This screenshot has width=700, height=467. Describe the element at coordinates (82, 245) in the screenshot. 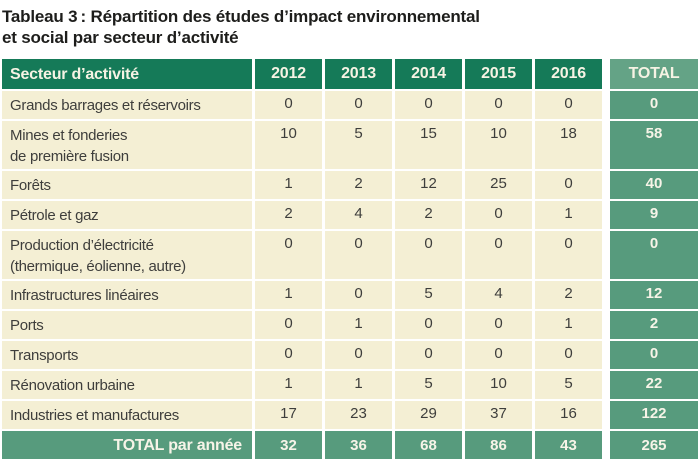

I see `sector-label: Production d’électricité` at that location.